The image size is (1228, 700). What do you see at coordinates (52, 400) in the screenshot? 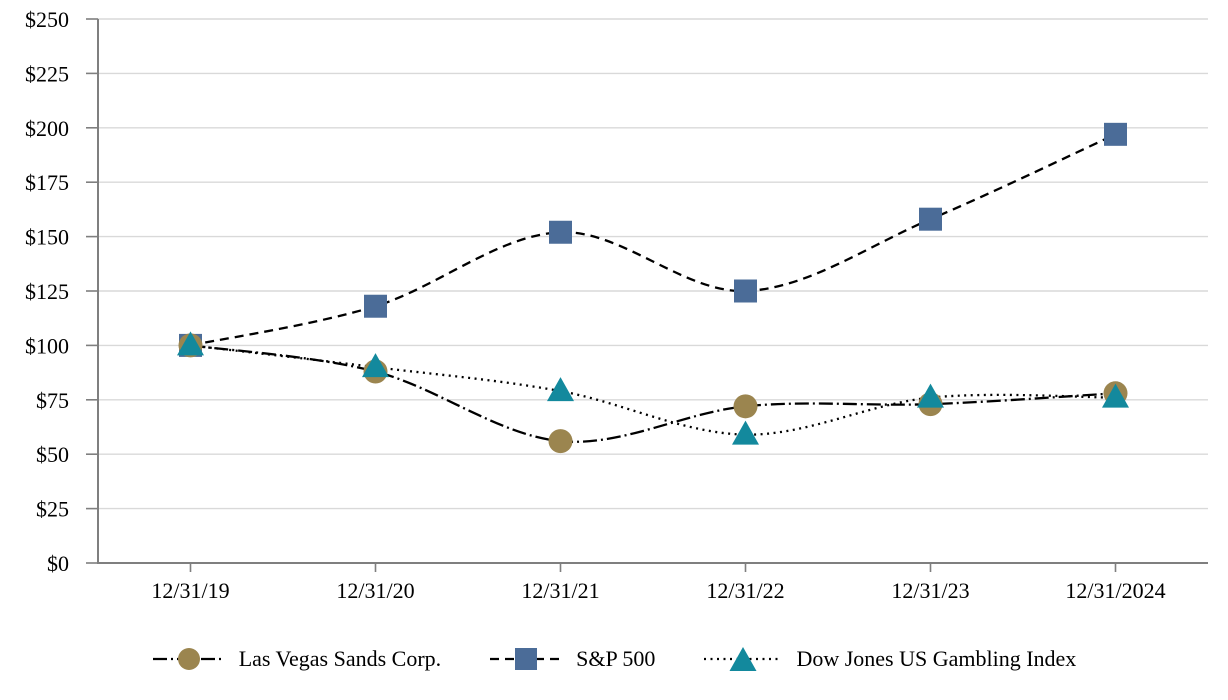
I see `y-tick-label: $75` at bounding box center [52, 400].